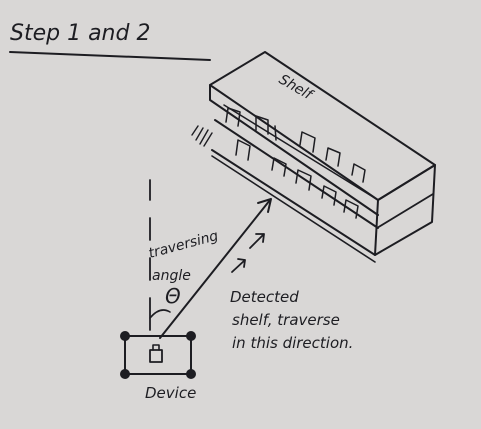 The height and width of the screenshot is (429, 481). Describe the element at coordinates (125, 336) in the screenshot. I see `device-wheel-tl` at that location.